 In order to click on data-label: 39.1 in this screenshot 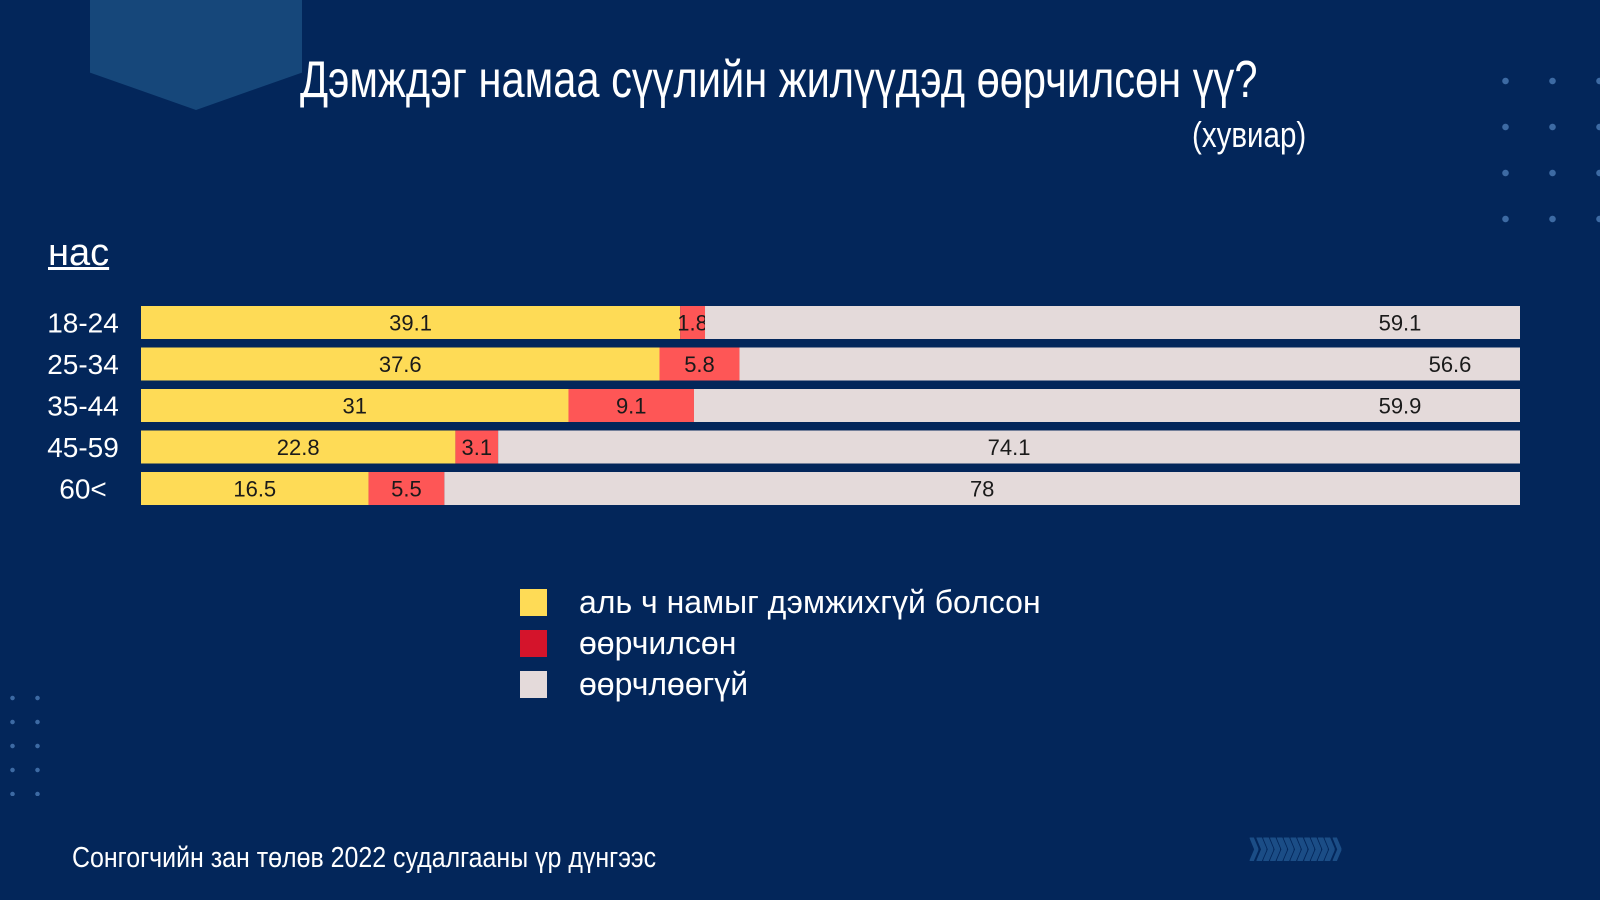, I will do `click(410, 323)`.